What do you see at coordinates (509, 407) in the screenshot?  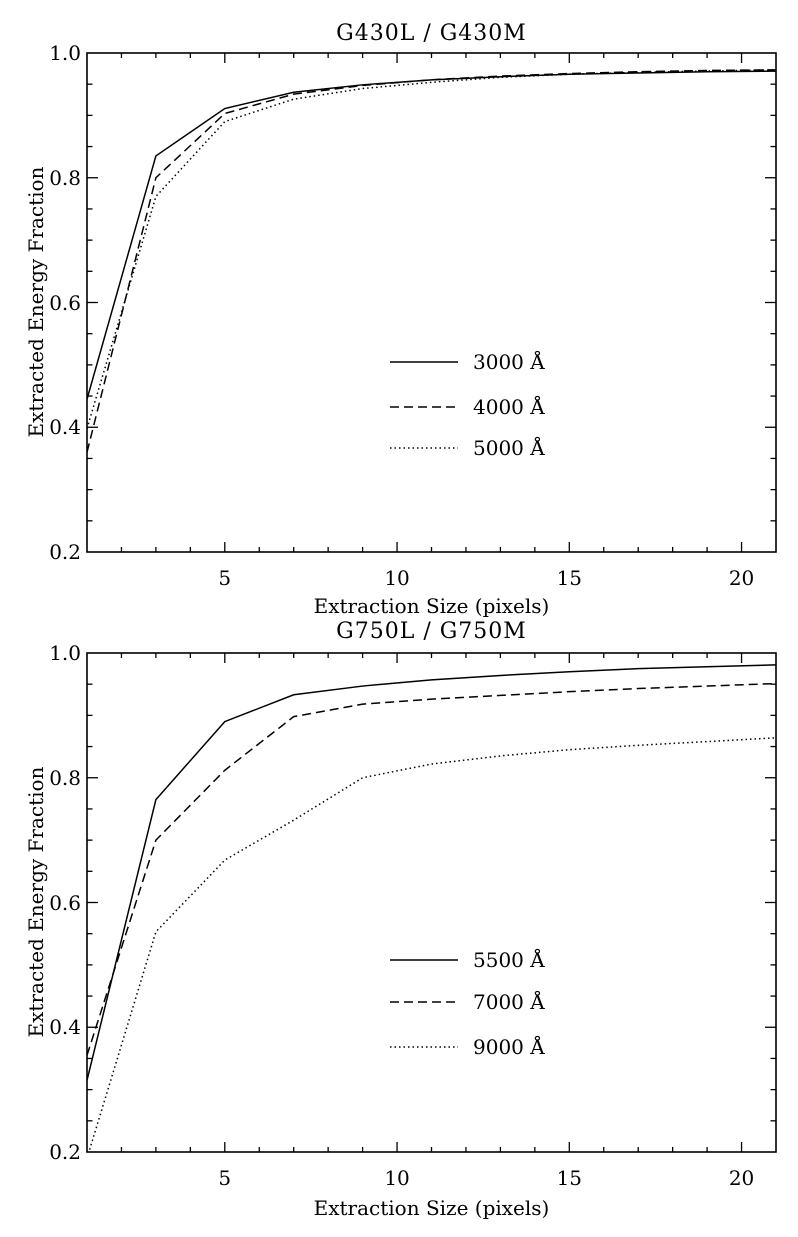 I see `legend-label-g430-1: 4000 Å` at bounding box center [509, 407].